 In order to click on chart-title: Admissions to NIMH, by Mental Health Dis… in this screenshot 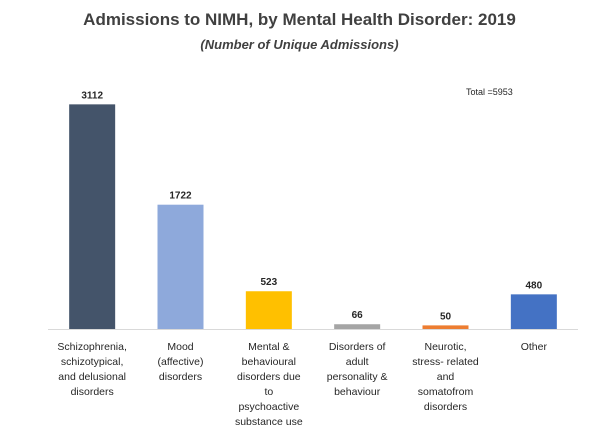, I will do `click(299, 19)`.